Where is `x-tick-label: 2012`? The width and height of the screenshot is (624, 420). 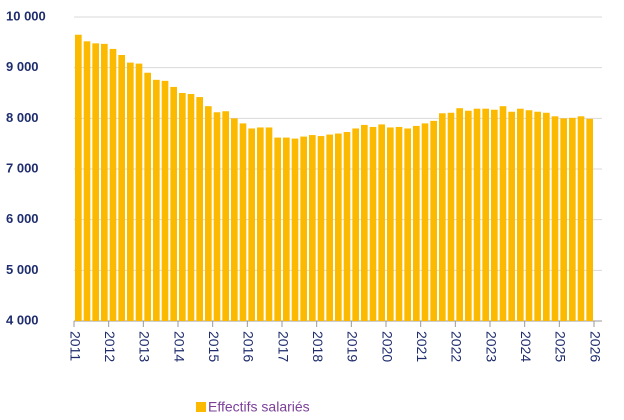
x-tick-label: 2012 is located at coordinates (110, 346).